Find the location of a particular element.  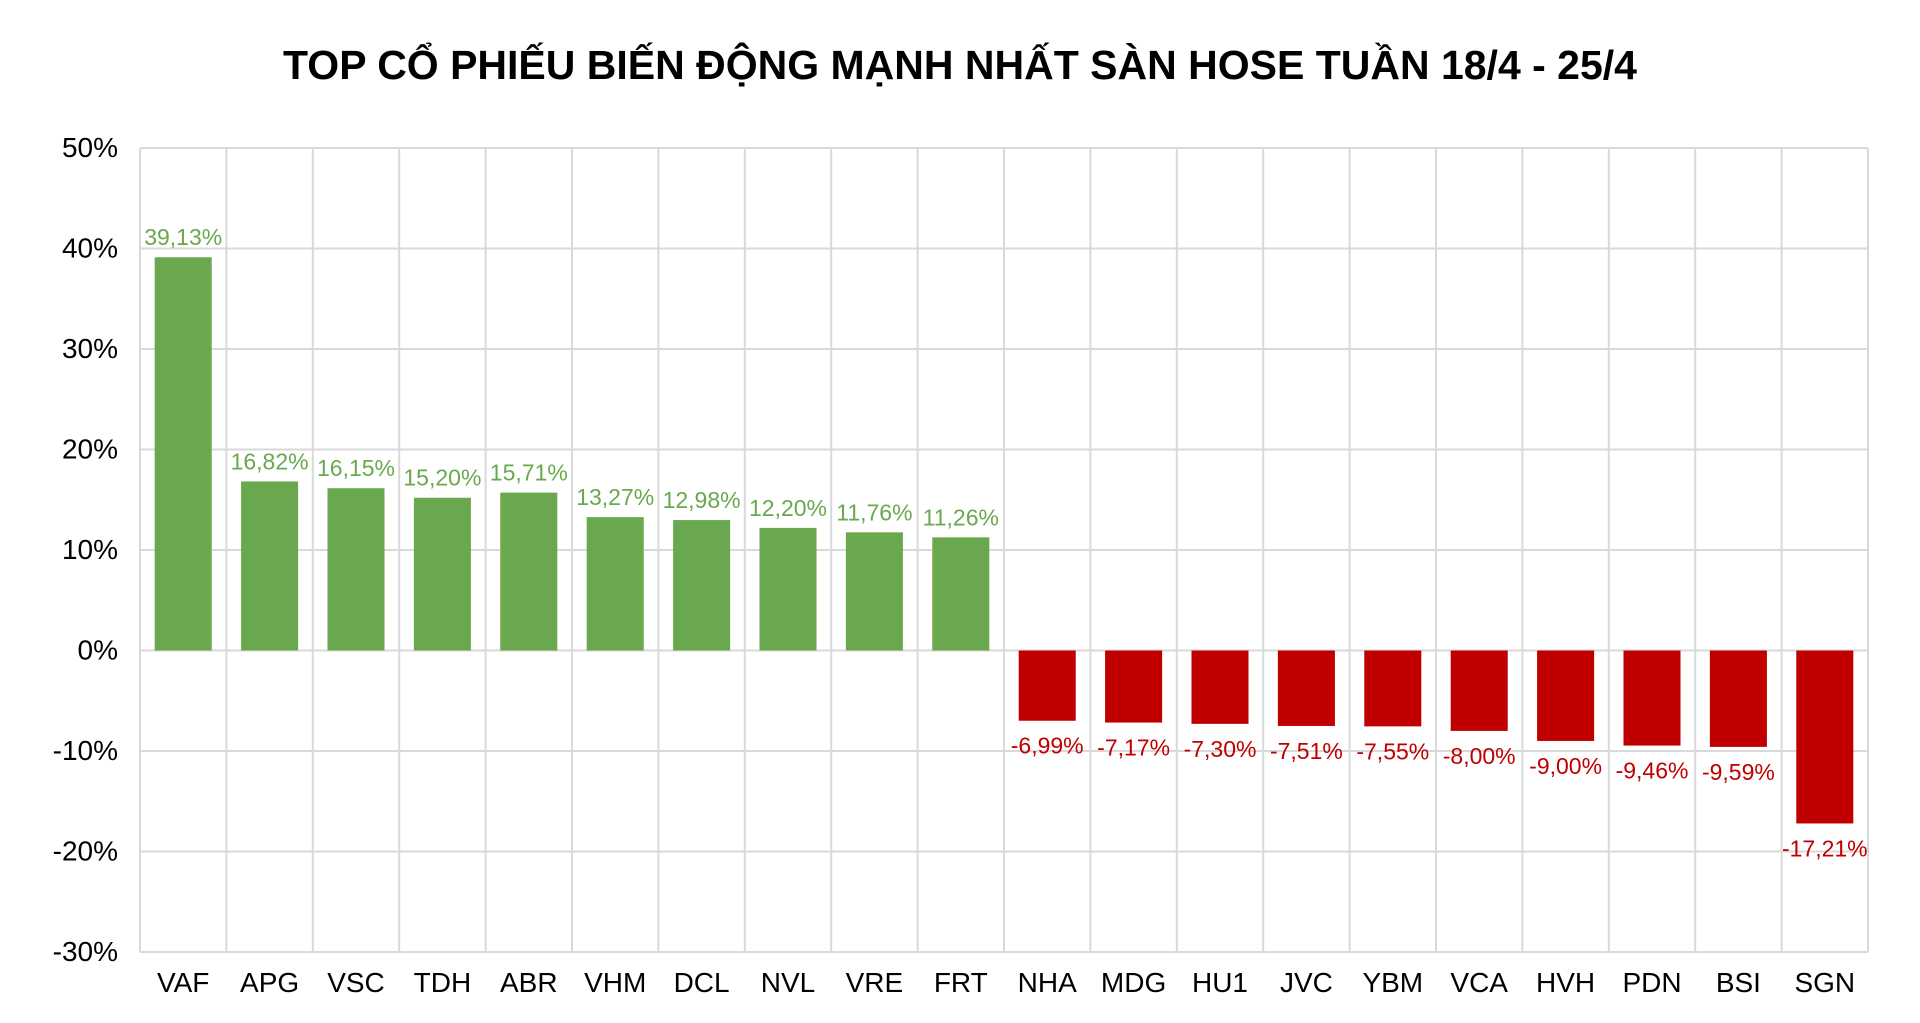

value-label-VCA: -8,00% is located at coordinates (1479, 756).